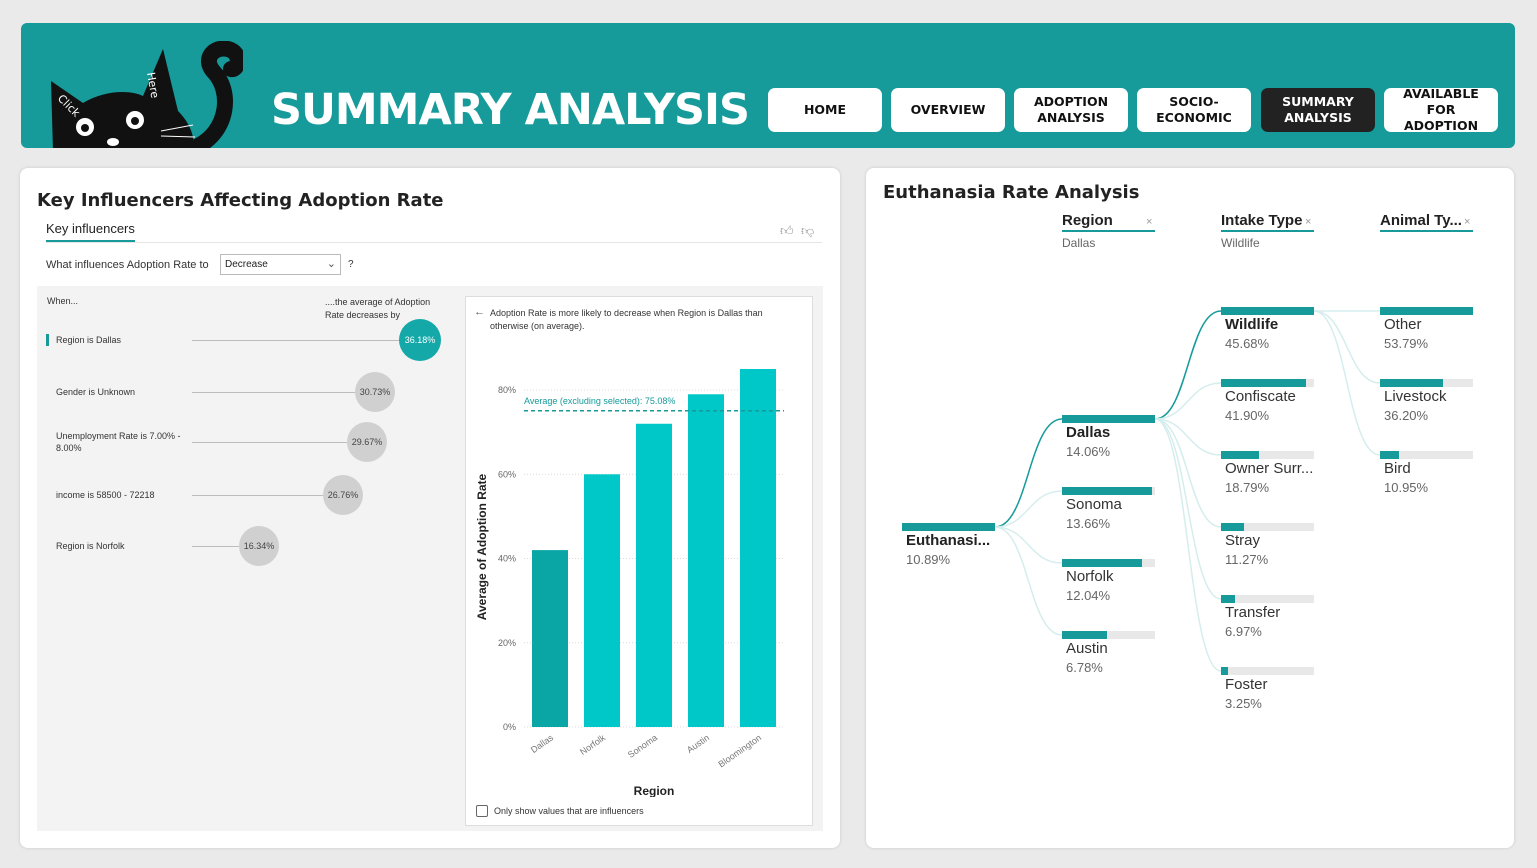 This screenshot has width=1537, height=868. What do you see at coordinates (1247, 343) in the screenshot?
I see `node-value: 45.68%` at bounding box center [1247, 343].